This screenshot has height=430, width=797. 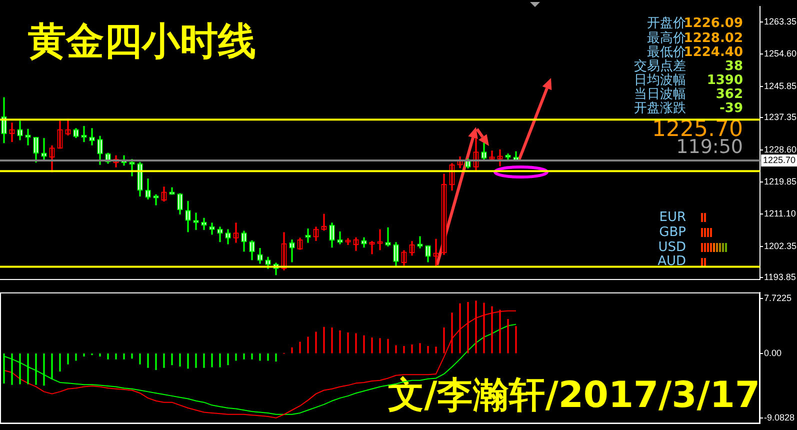 What do you see at coordinates (713, 52) in the screenshot?
I see `annotation: 1224.40` at bounding box center [713, 52].